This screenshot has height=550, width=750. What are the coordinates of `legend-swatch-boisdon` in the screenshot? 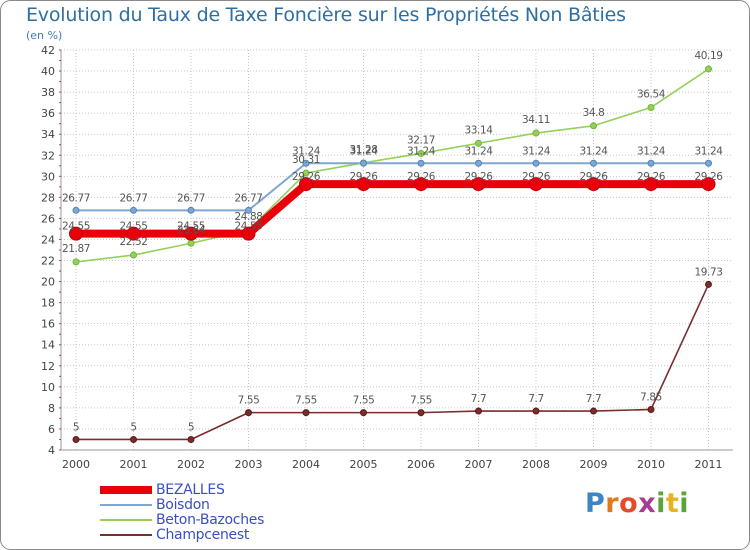 It's located at (126, 505).